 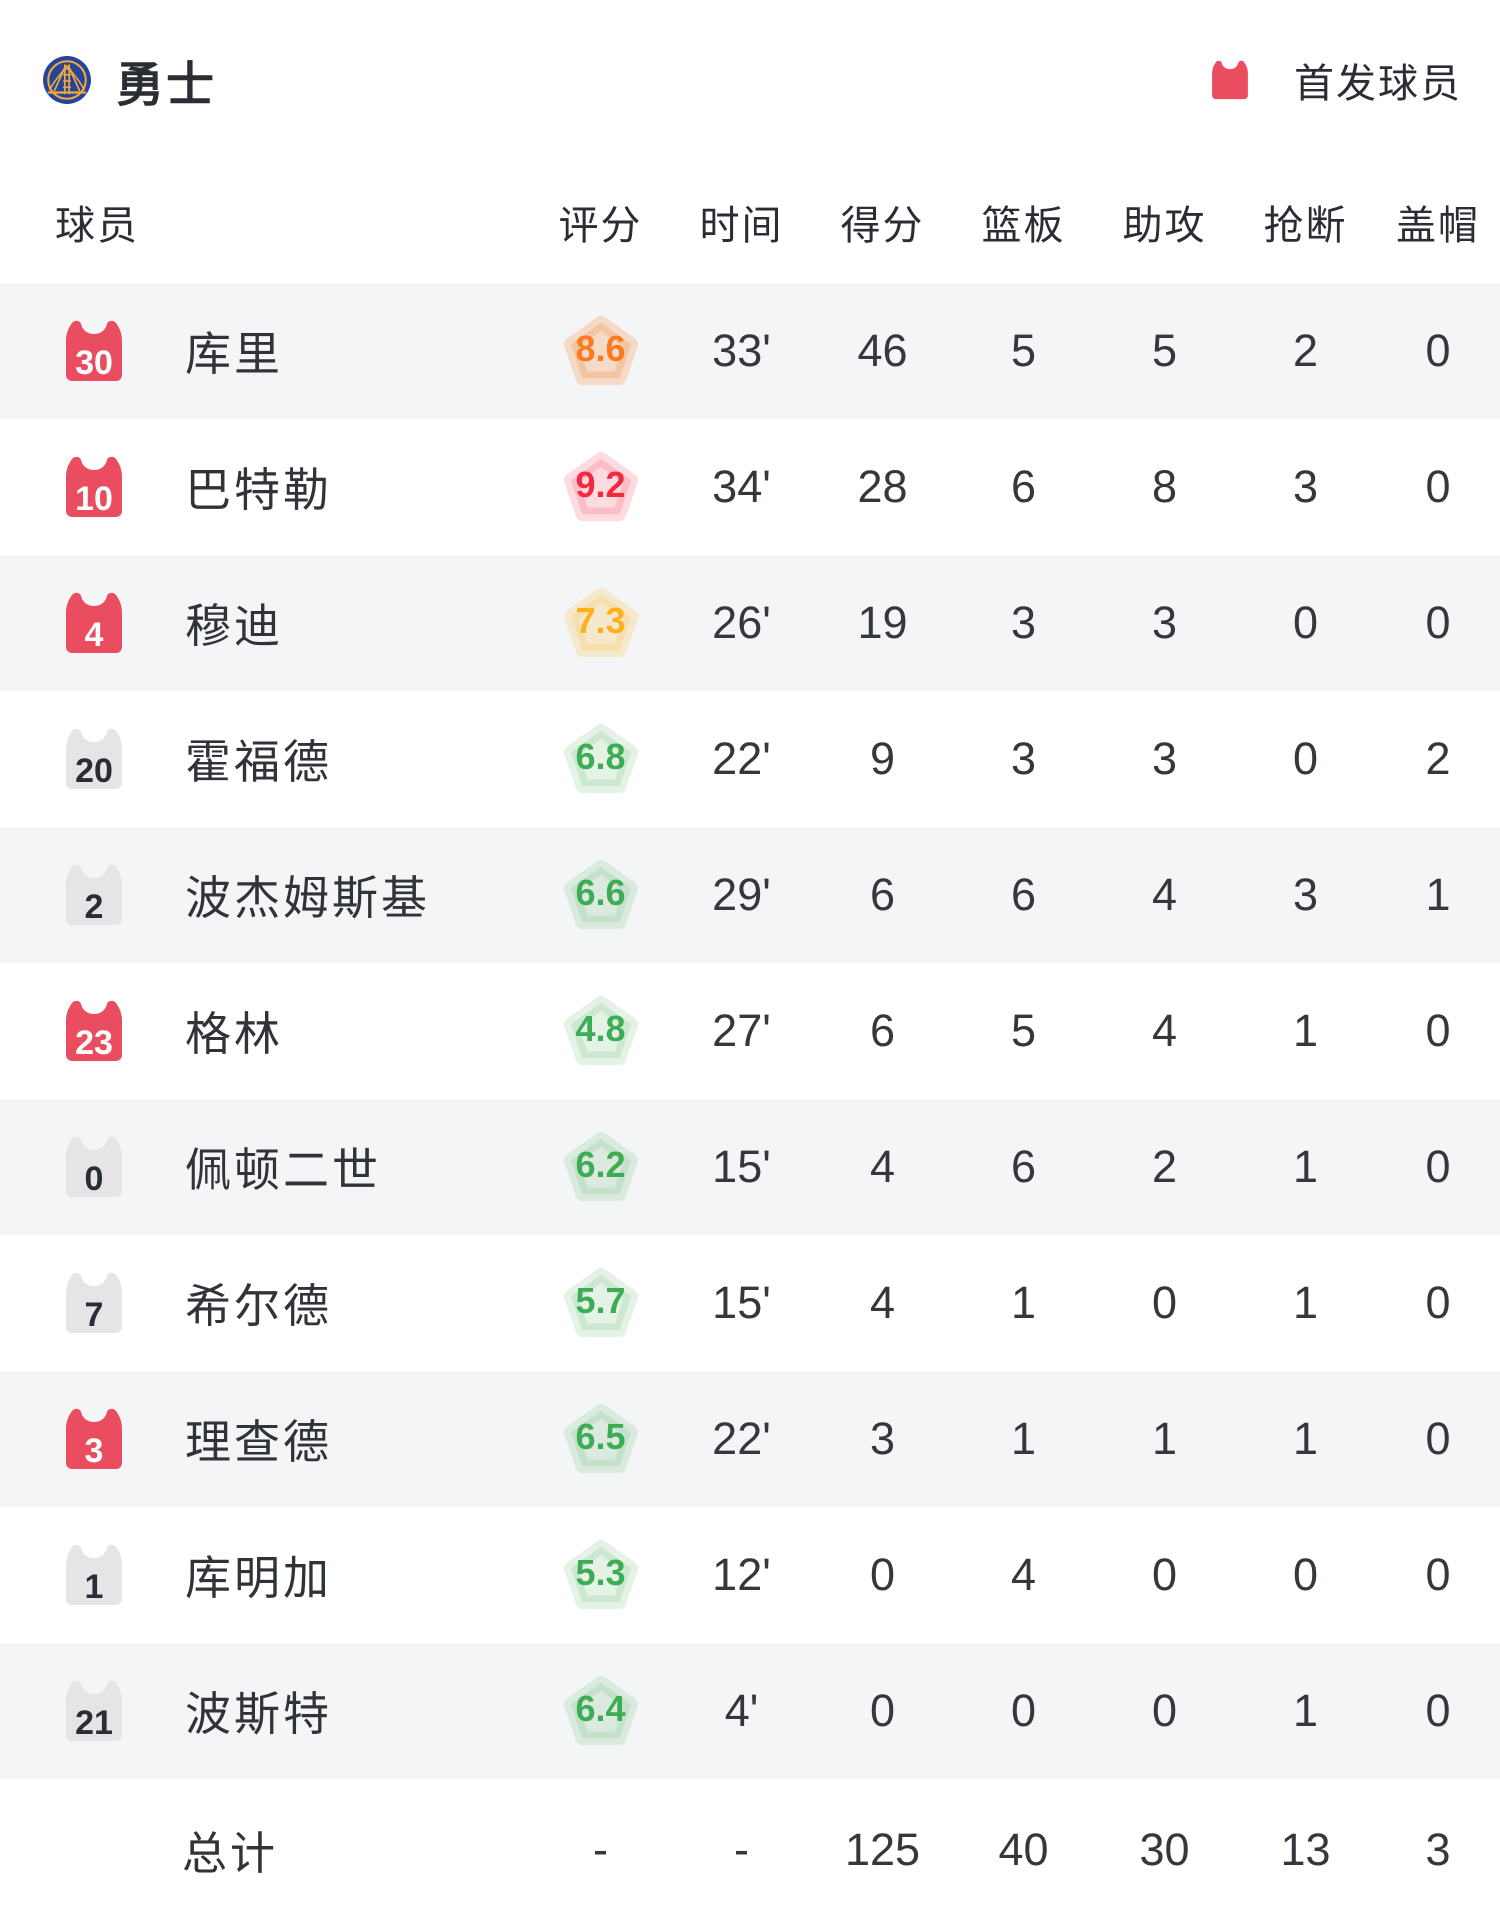 What do you see at coordinates (741, 486) in the screenshot?
I see `minutes-value: 34'` at bounding box center [741, 486].